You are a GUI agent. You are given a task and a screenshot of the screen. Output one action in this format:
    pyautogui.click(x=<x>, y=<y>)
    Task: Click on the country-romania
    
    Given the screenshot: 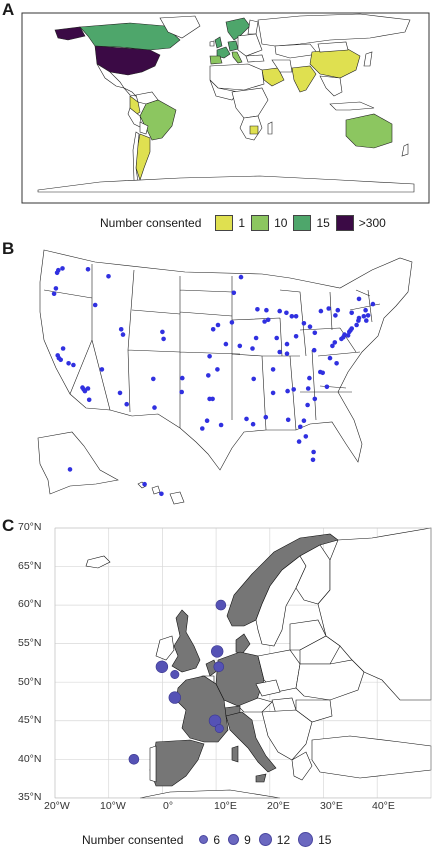 What is the action you would take?
    pyautogui.click(x=314, y=711)
    